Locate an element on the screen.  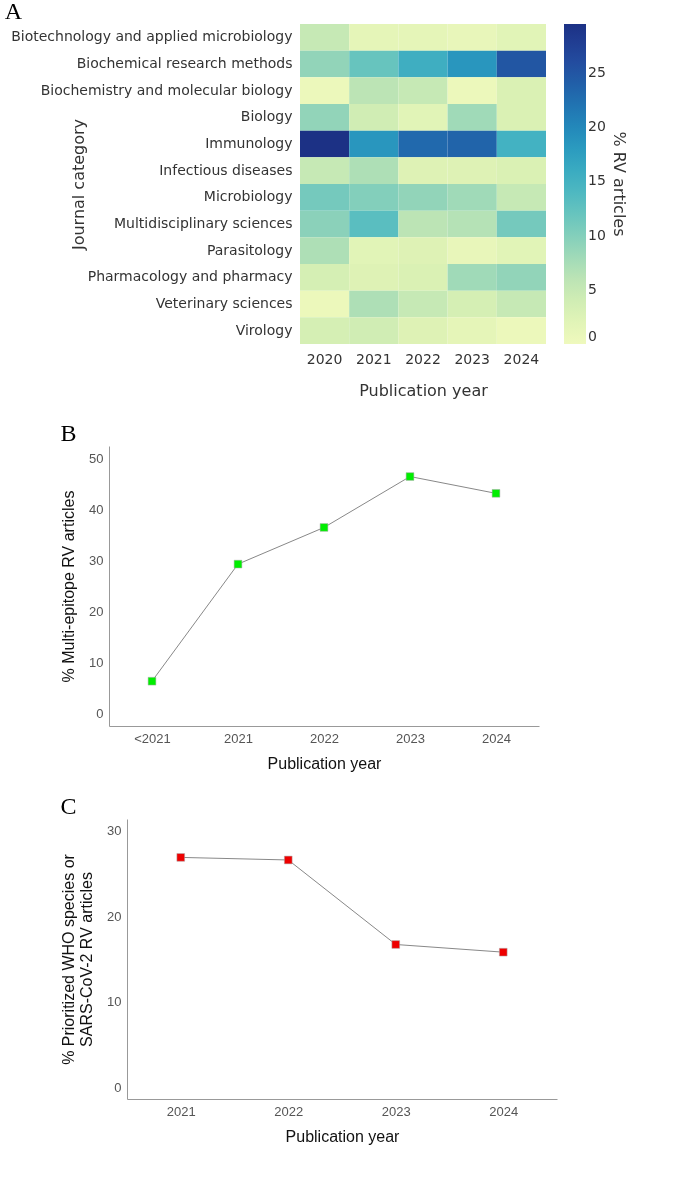
y-tick-label: Infectious diseases is located at coordinates (226, 169).